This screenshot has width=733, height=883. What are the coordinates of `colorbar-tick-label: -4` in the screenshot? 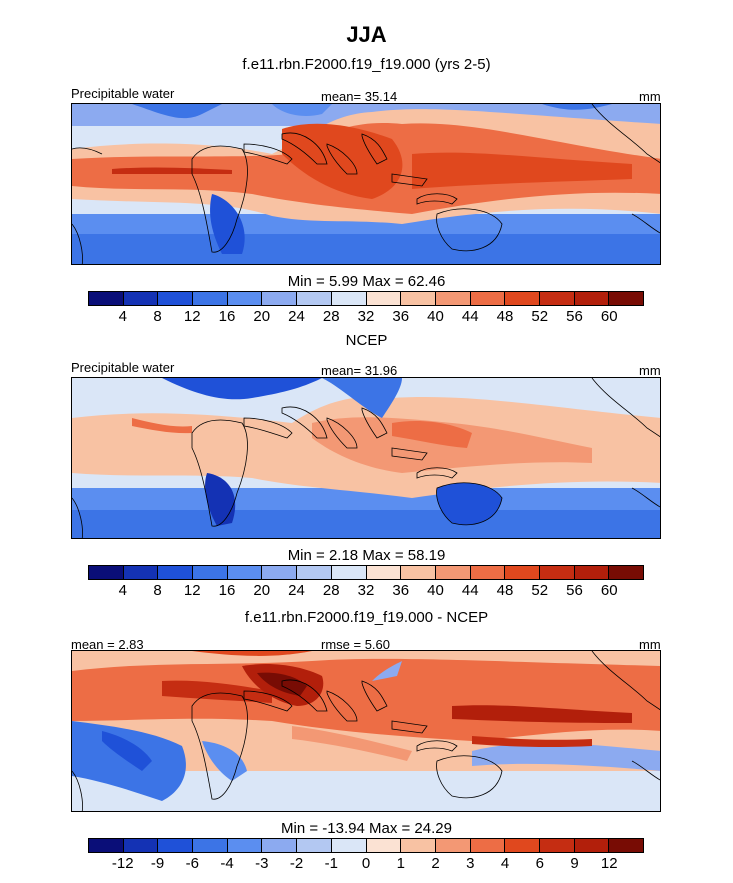 It's located at (227, 863).